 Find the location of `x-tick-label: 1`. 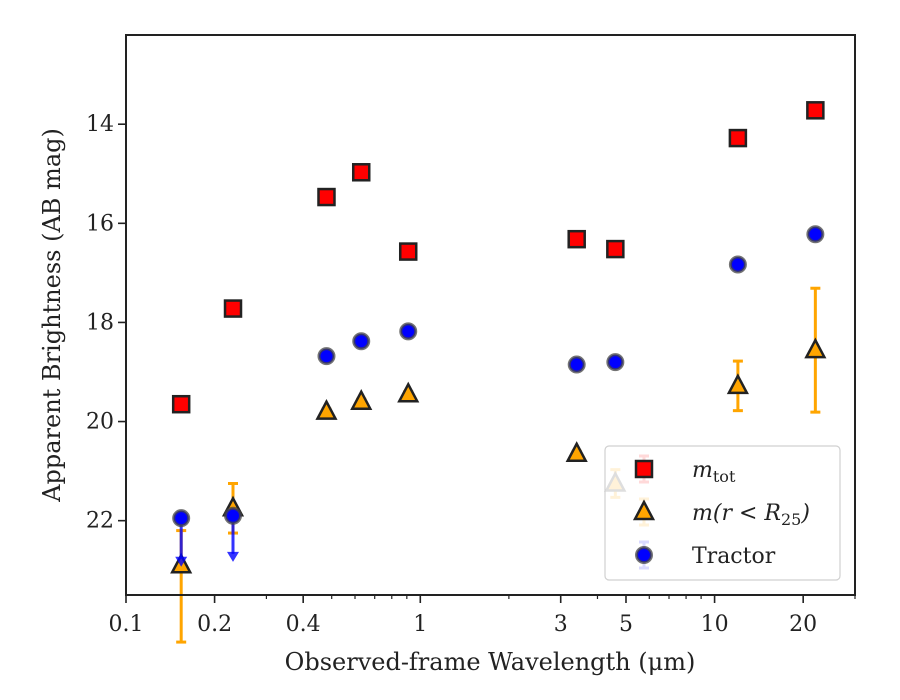

x-tick-label: 1 is located at coordinates (420, 624).